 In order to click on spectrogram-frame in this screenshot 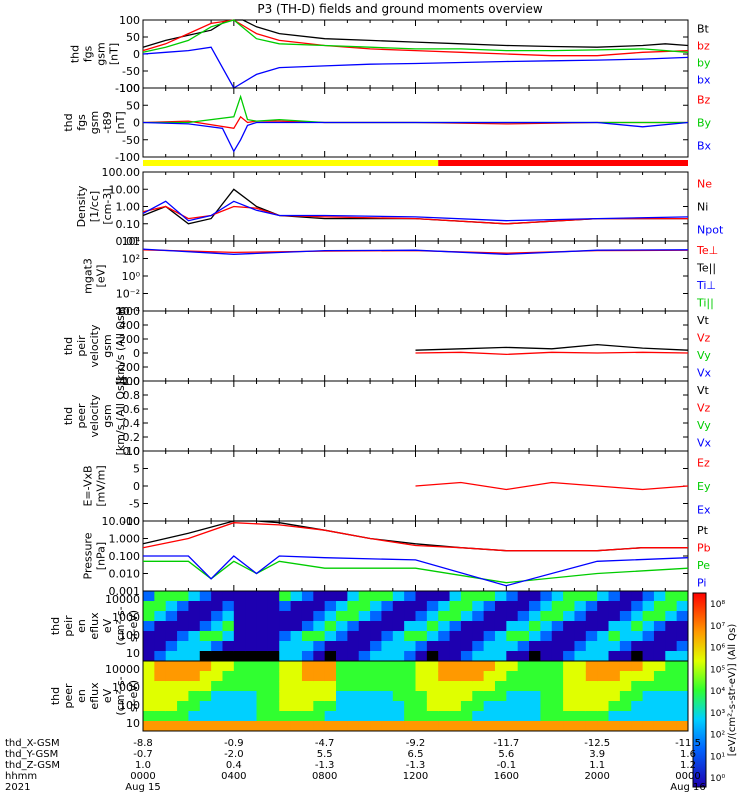, I will do `click(415, 696)`.